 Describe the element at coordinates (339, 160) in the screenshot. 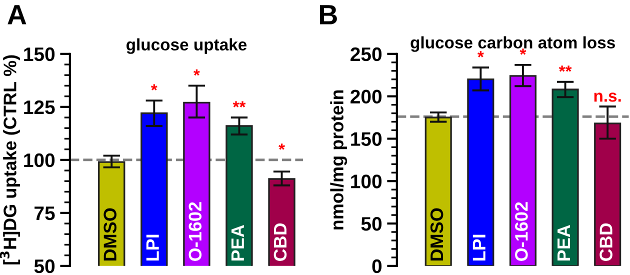

I see `y-axis-title: nmol/mg protein` at that location.